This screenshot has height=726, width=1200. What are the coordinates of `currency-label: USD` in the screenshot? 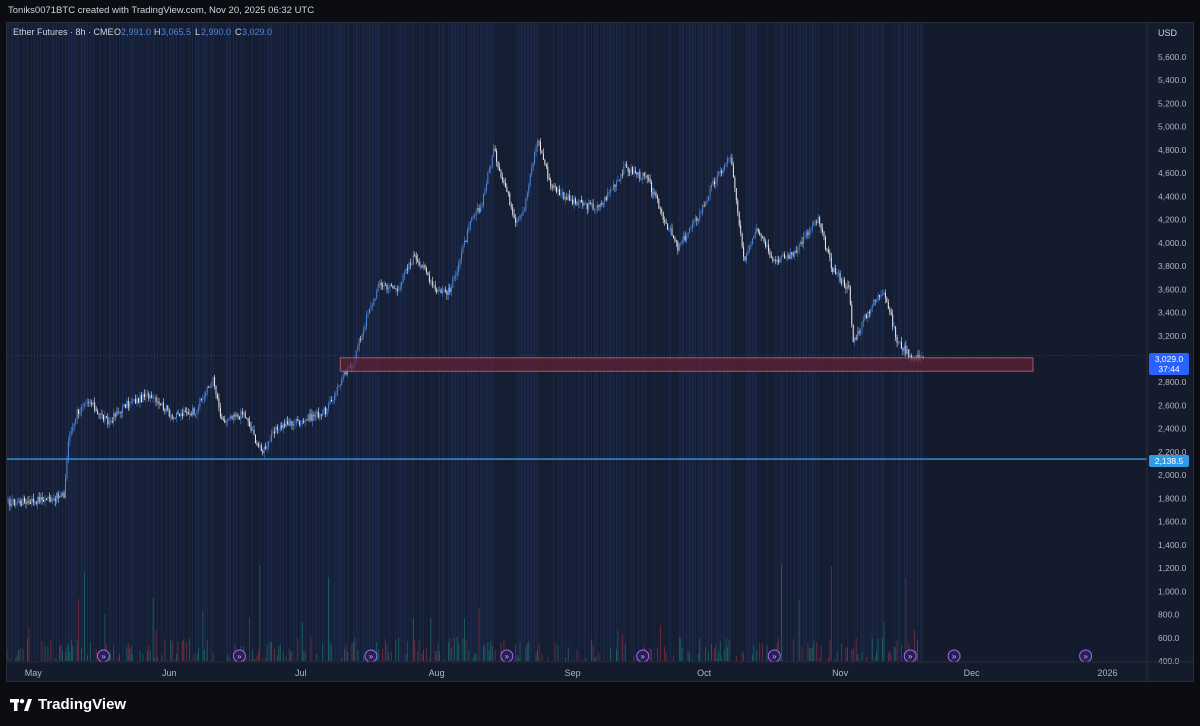 It's located at (1168, 33).